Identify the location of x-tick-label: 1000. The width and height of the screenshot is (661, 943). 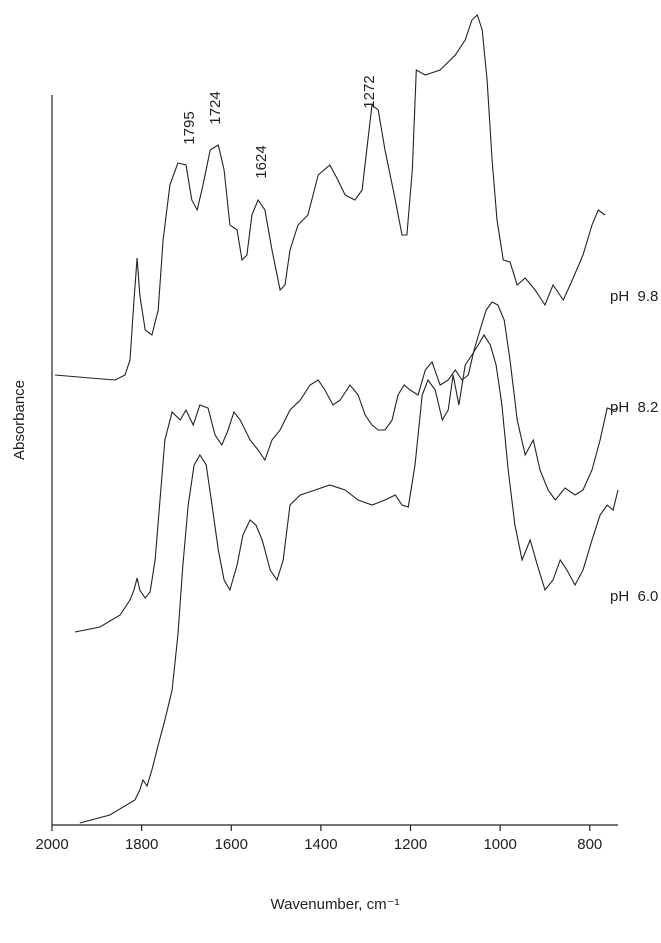
(499, 844).